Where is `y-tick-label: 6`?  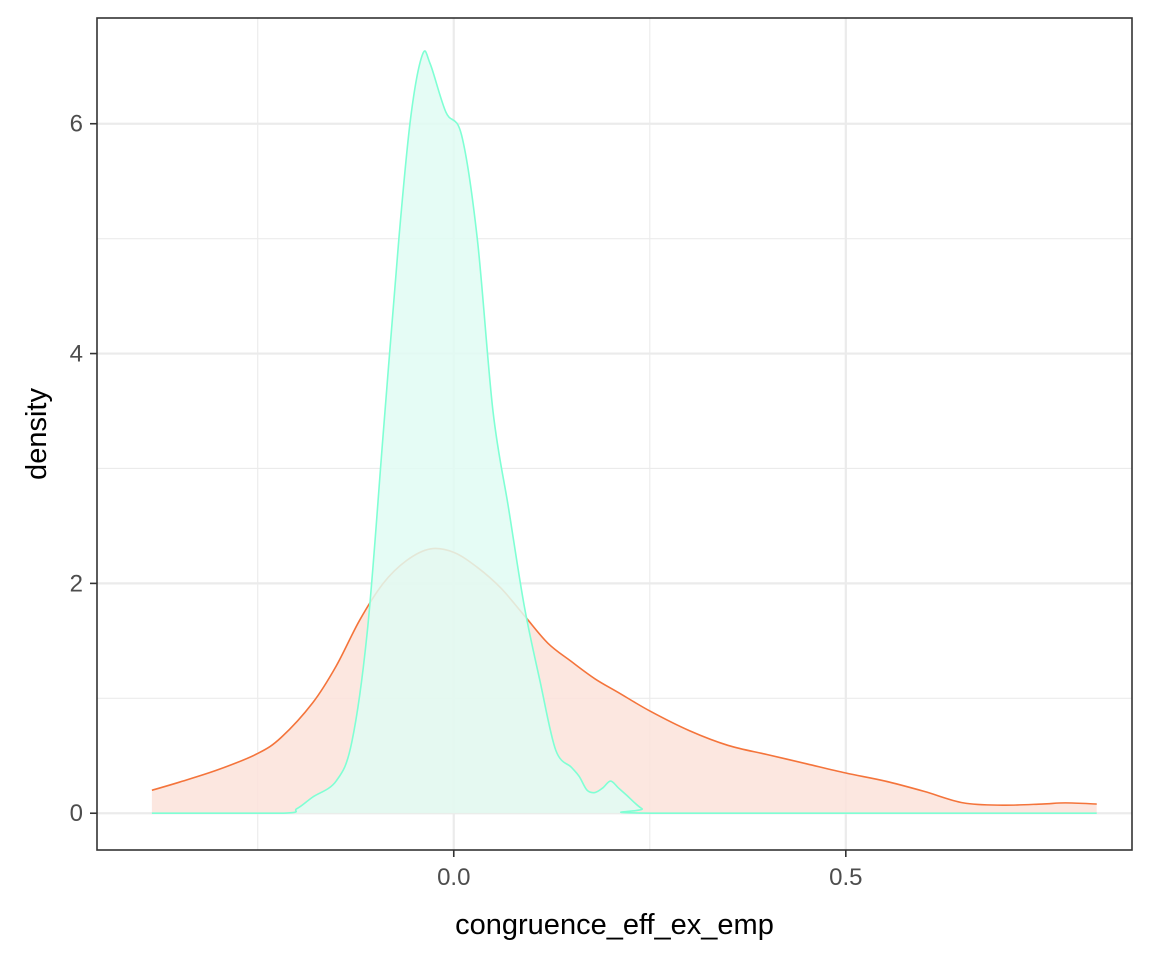 y-tick-label: 6 is located at coordinates (76, 124).